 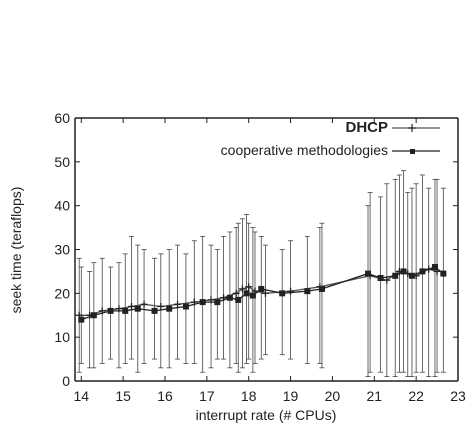 What do you see at coordinates (81, 396) in the screenshot?
I see `x-tick-label: 14` at bounding box center [81, 396].